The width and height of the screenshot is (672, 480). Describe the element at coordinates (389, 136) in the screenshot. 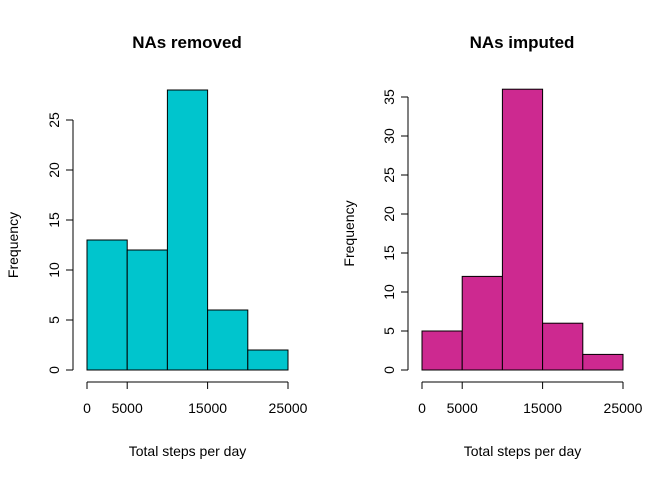

I see `y-tick-label: 30` at that location.